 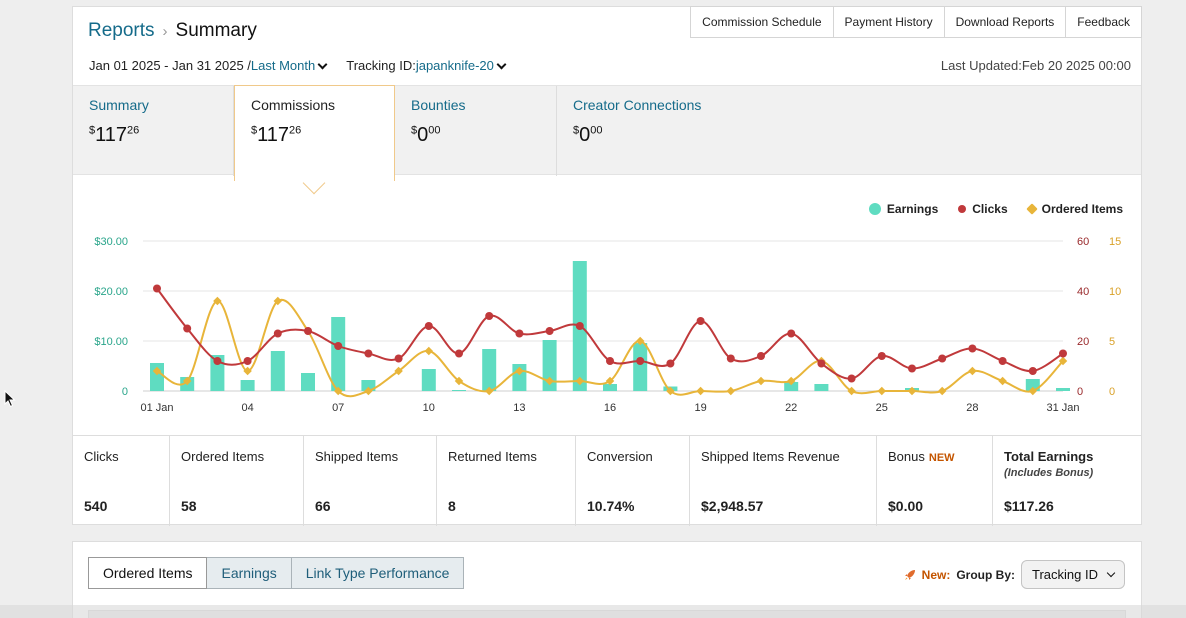 I want to click on date-preset-dropdown: Last Month, so click(x=283, y=65).